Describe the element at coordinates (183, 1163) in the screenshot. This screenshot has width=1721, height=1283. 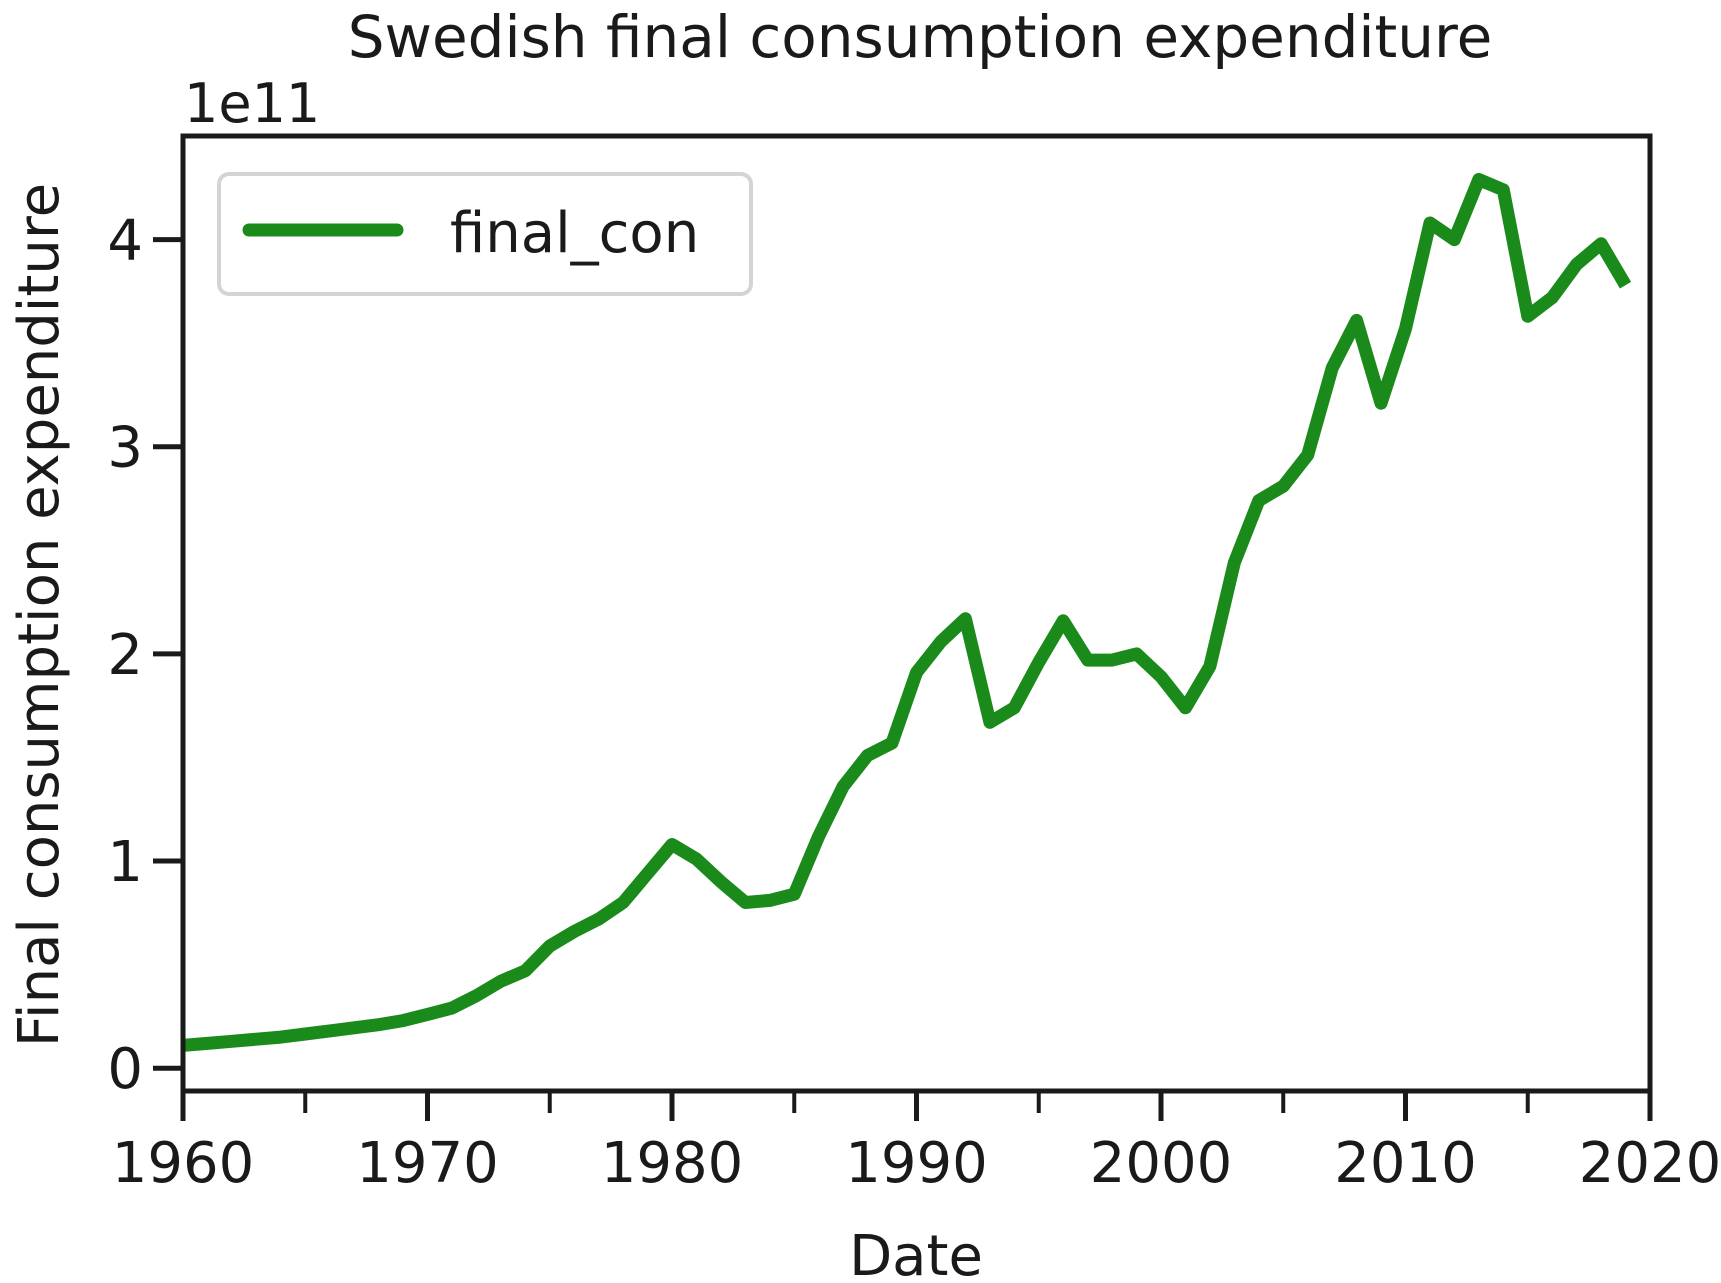
I see `x-tick-label: 1960` at that location.